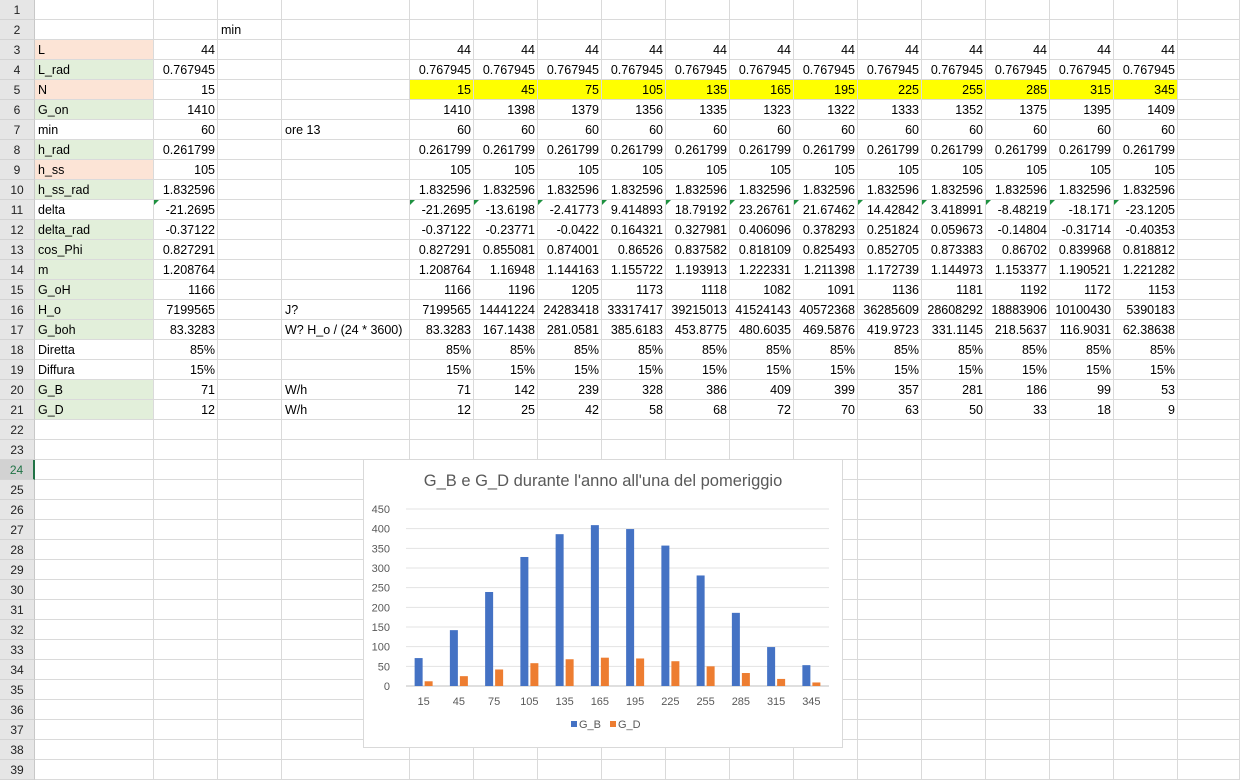 This screenshot has height=781, width=1240. What do you see at coordinates (94, 290) in the screenshot?
I see `label-cell: G_oH` at bounding box center [94, 290].